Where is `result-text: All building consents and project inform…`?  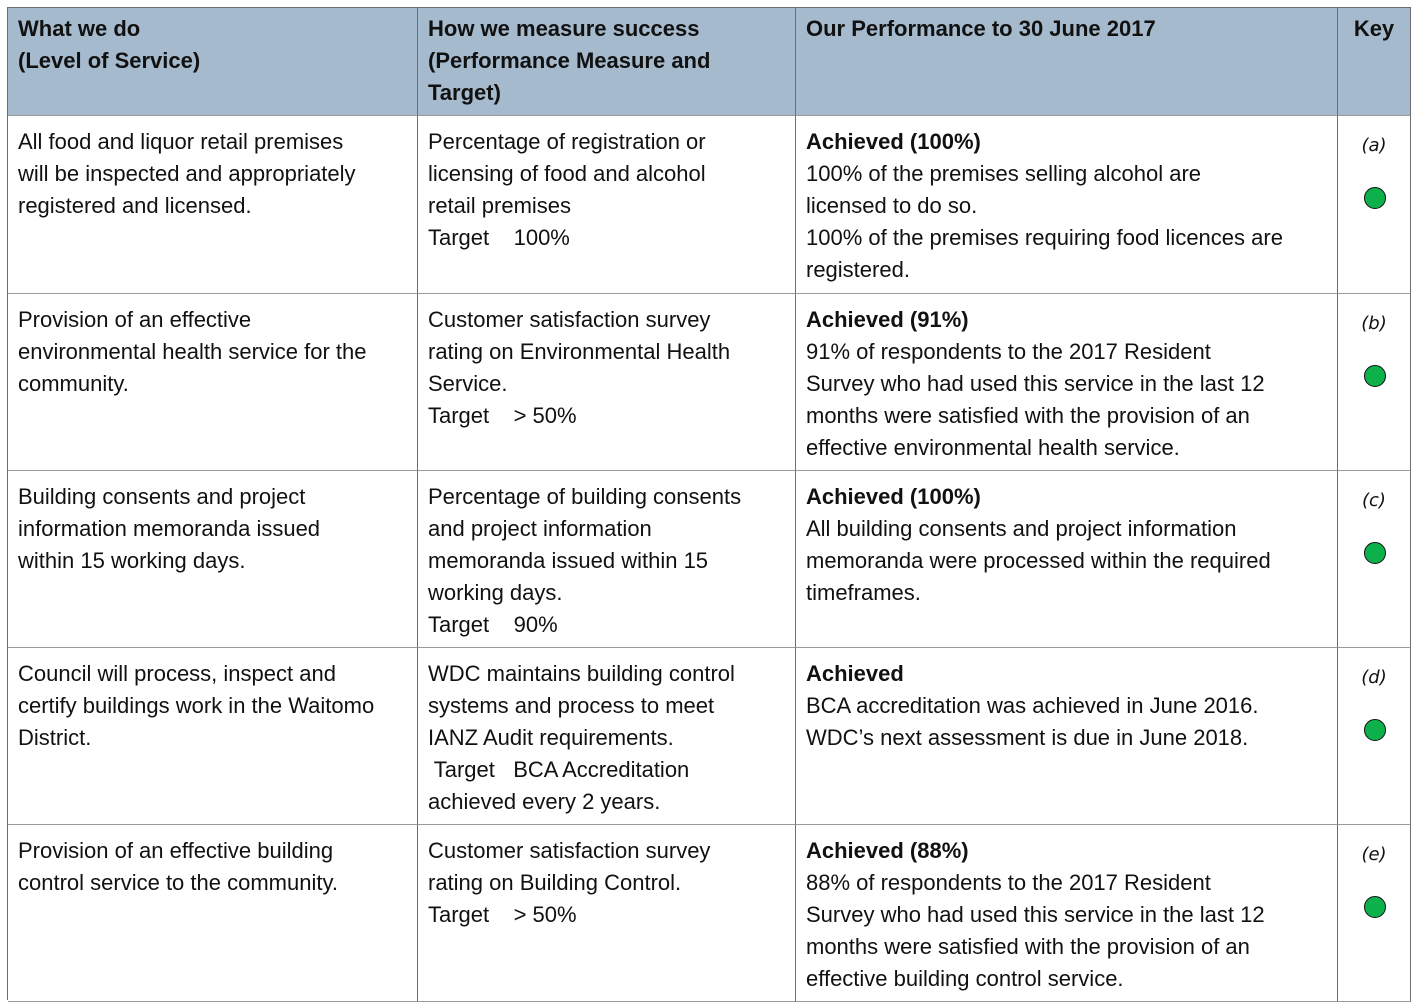 result-text: All building consents and project inform… is located at coordinates (1021, 528).